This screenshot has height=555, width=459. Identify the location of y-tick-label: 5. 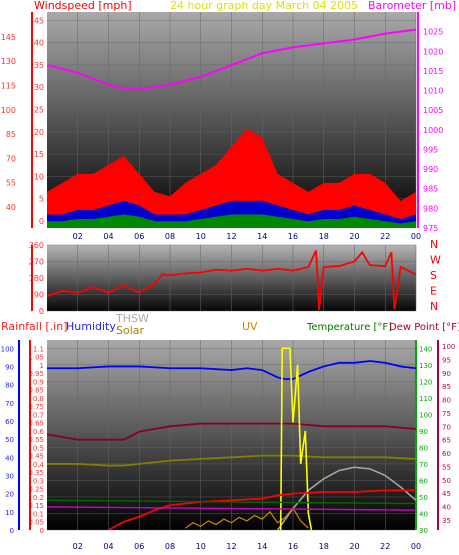
(41, 199).